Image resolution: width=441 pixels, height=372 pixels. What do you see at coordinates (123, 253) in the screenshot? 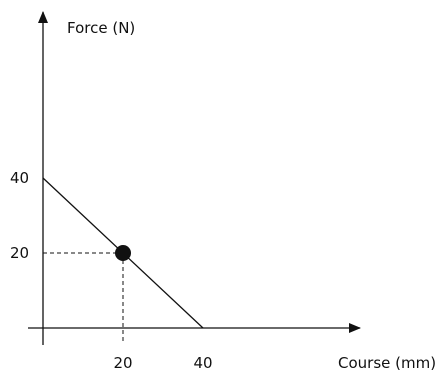
I see `highlight-point` at bounding box center [123, 253].